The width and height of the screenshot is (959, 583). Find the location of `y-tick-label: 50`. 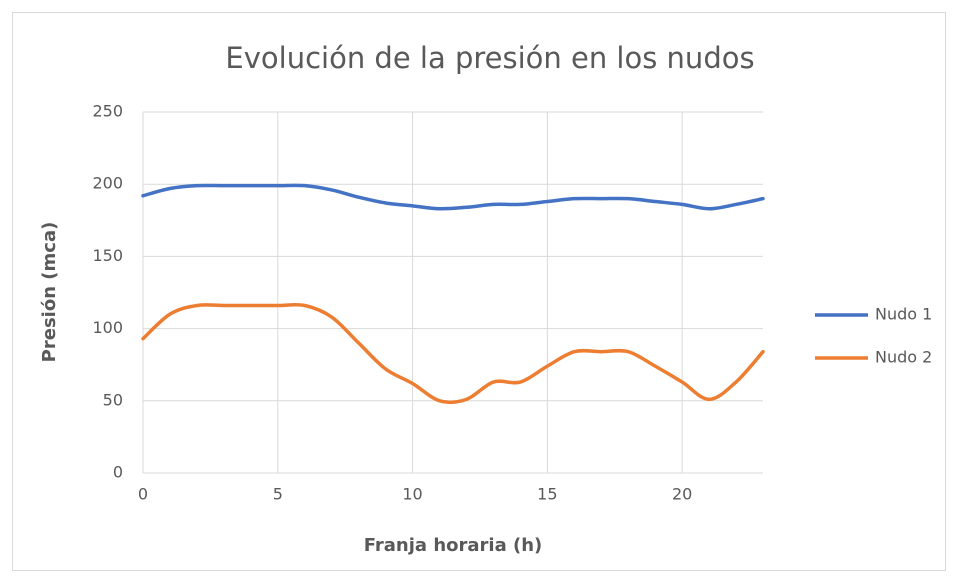

y-tick-label: 50 is located at coordinates (113, 399).